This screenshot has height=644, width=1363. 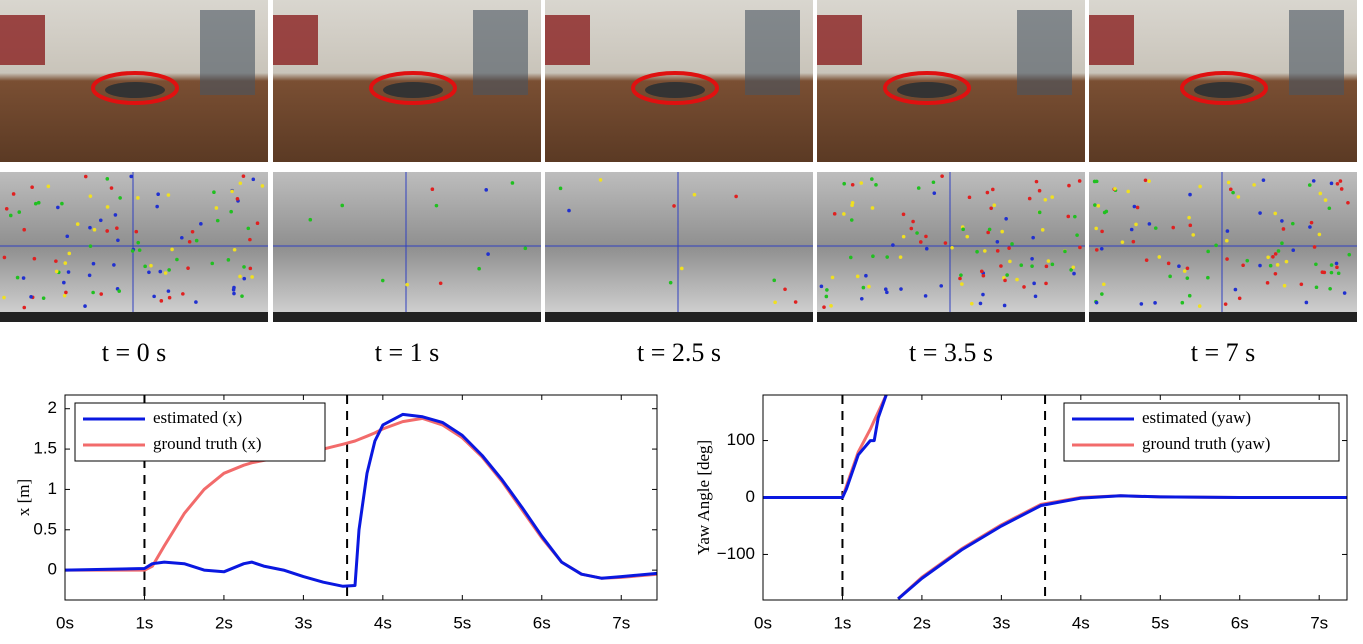 What do you see at coordinates (1160, 622) in the screenshot?
I see `x-tick-label: 5s` at bounding box center [1160, 622].